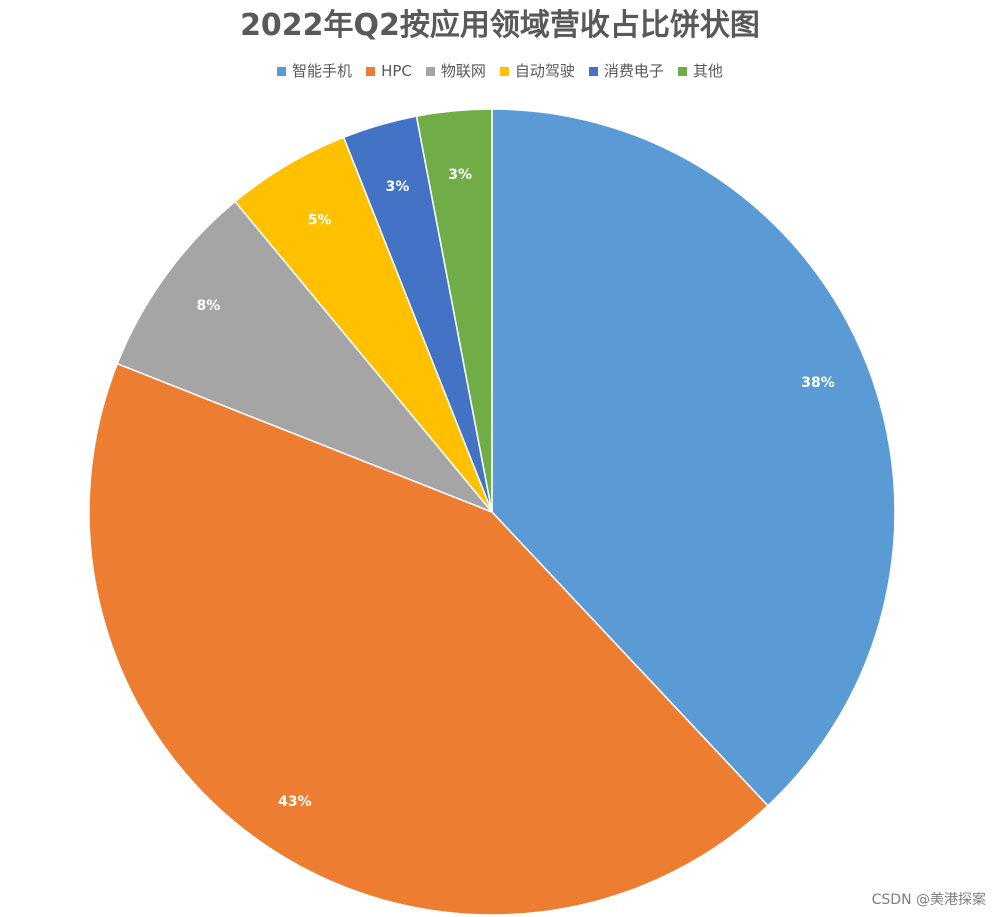  I want to click on legend-label: 自动驾驶, so click(544, 71).